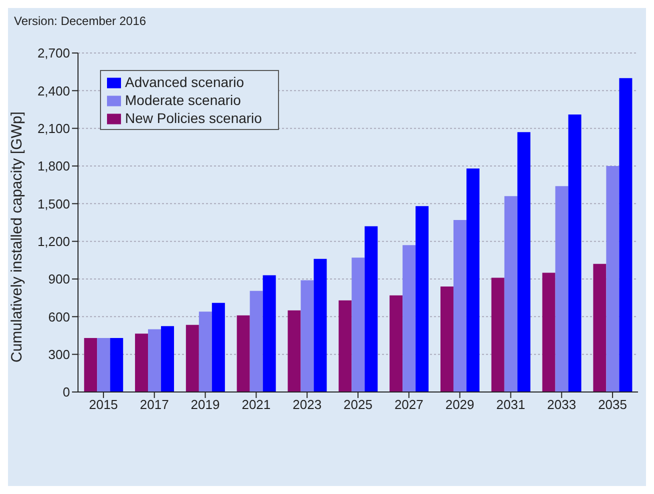 This screenshot has height=494, width=654. Describe the element at coordinates (53, 128) in the screenshot. I see `y-tick-label: 2,100` at that location.